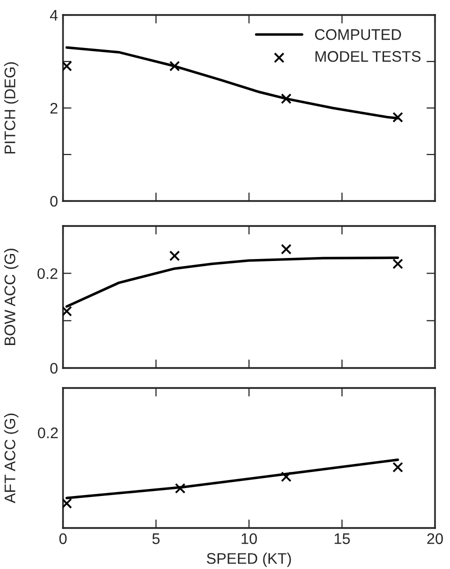 The image size is (450, 569). What do you see at coordinates (11, 459) in the screenshot?
I see `y-axis-title: AFT ACC (G)` at bounding box center [11, 459].